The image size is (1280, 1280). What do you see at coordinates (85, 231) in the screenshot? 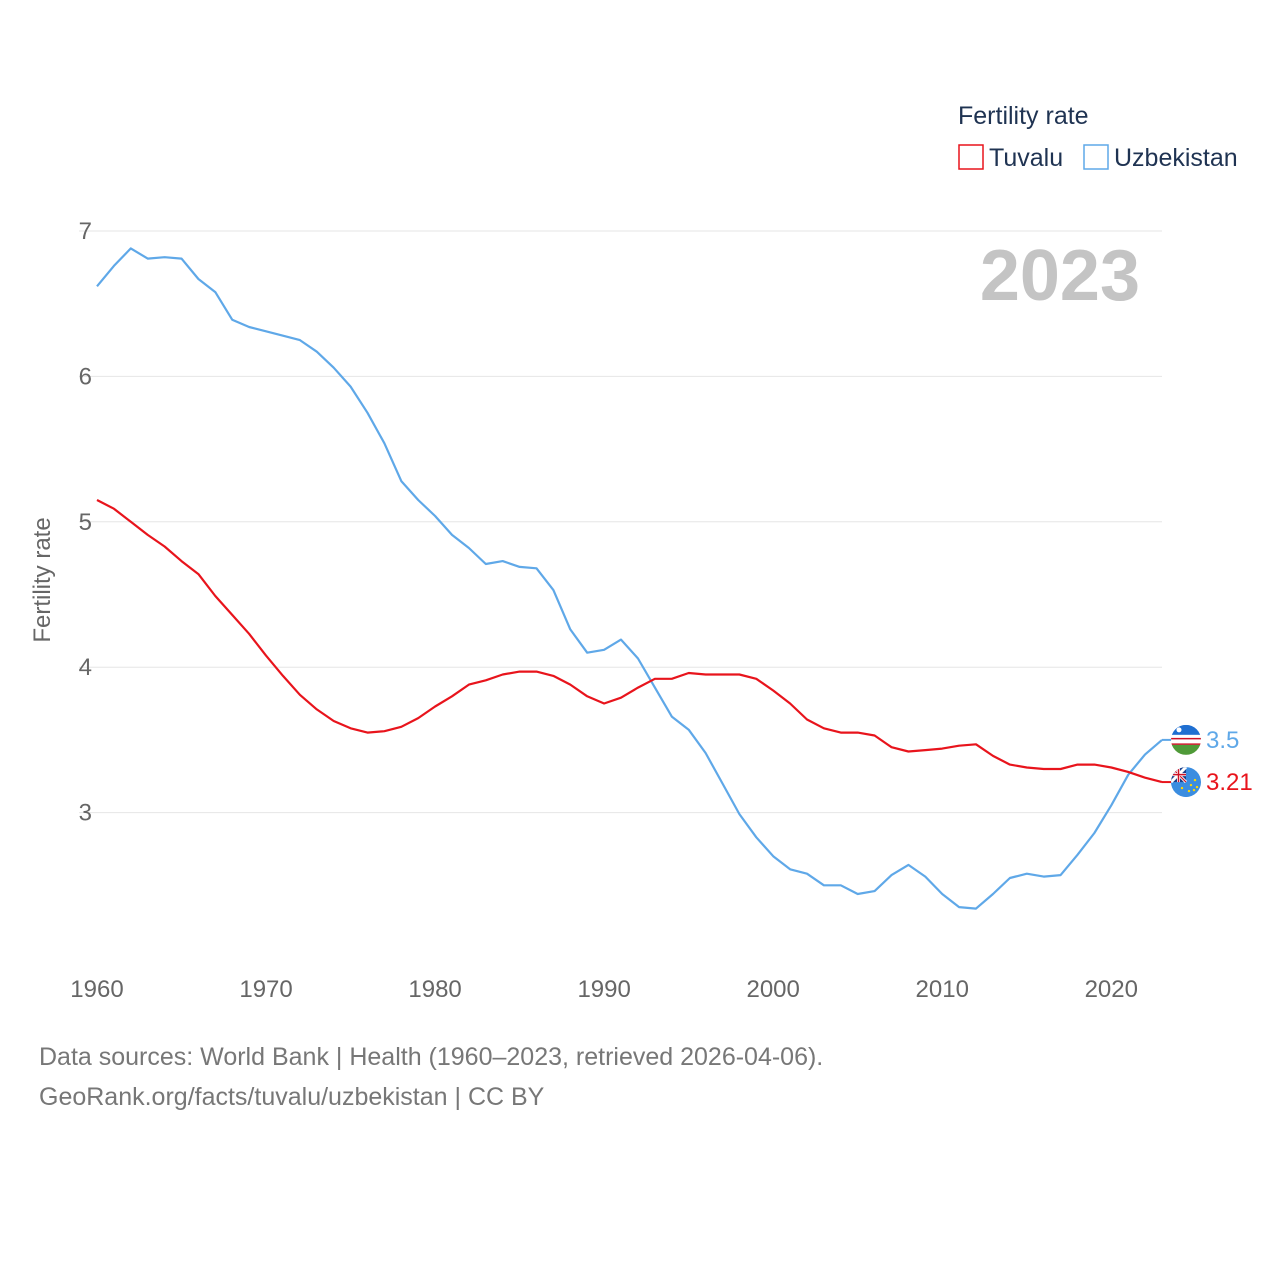
I see `y-tick-label: 7` at bounding box center [85, 231].